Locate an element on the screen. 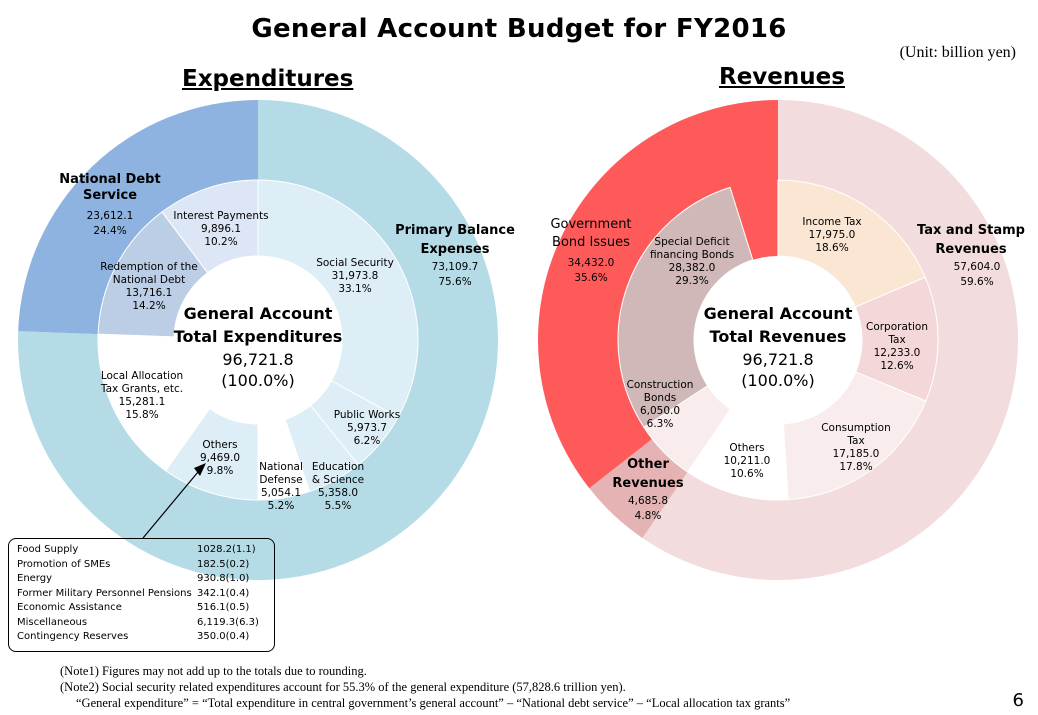  breakdown-value: 342.1(0.4) is located at coordinates (223, 593).